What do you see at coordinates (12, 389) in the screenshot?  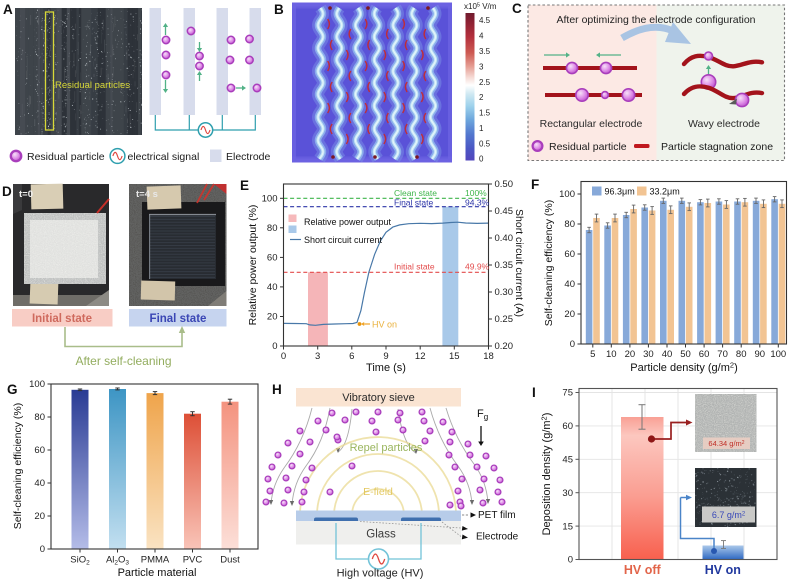 I see `svg-text: G` at bounding box center [12, 389].